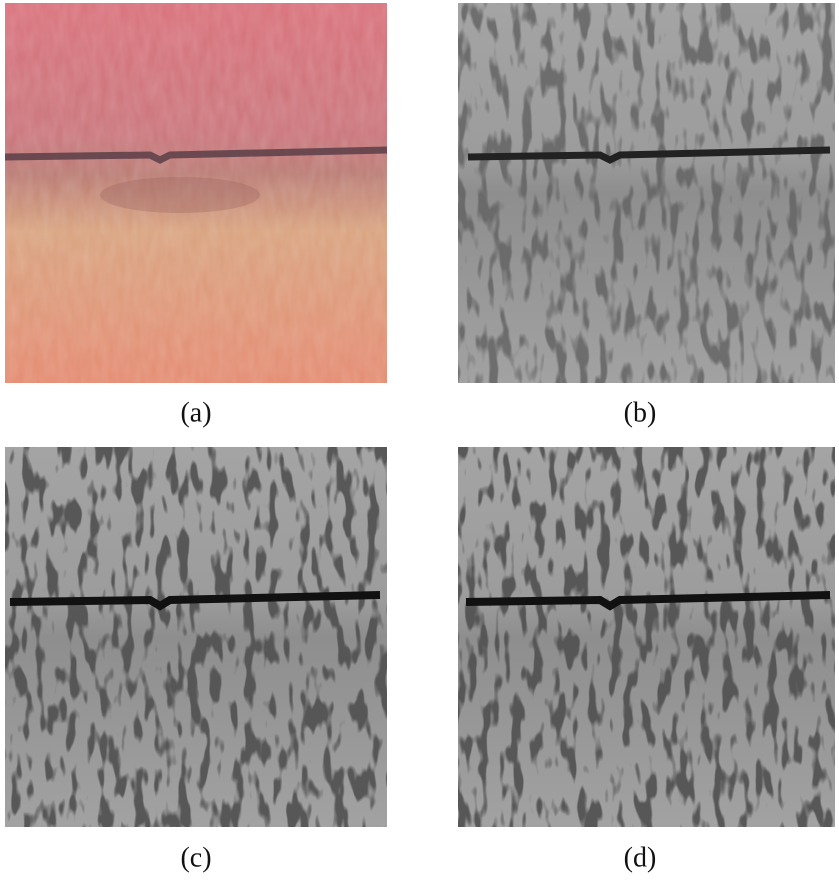 The image size is (839, 882). I want to click on caption: (c), so click(195, 857).